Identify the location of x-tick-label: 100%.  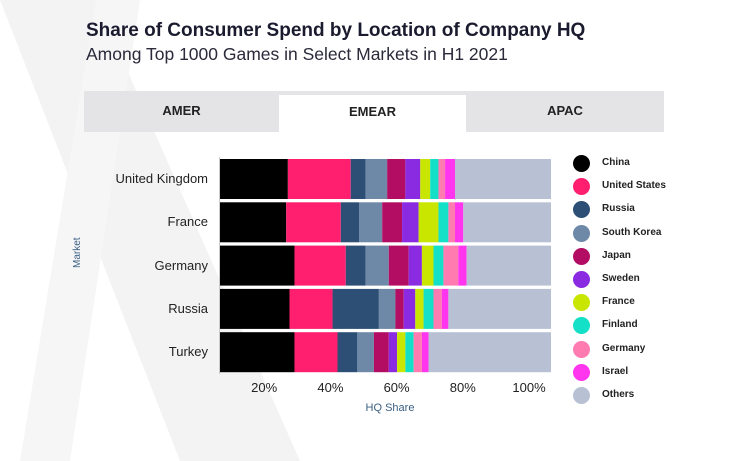
(529, 387).